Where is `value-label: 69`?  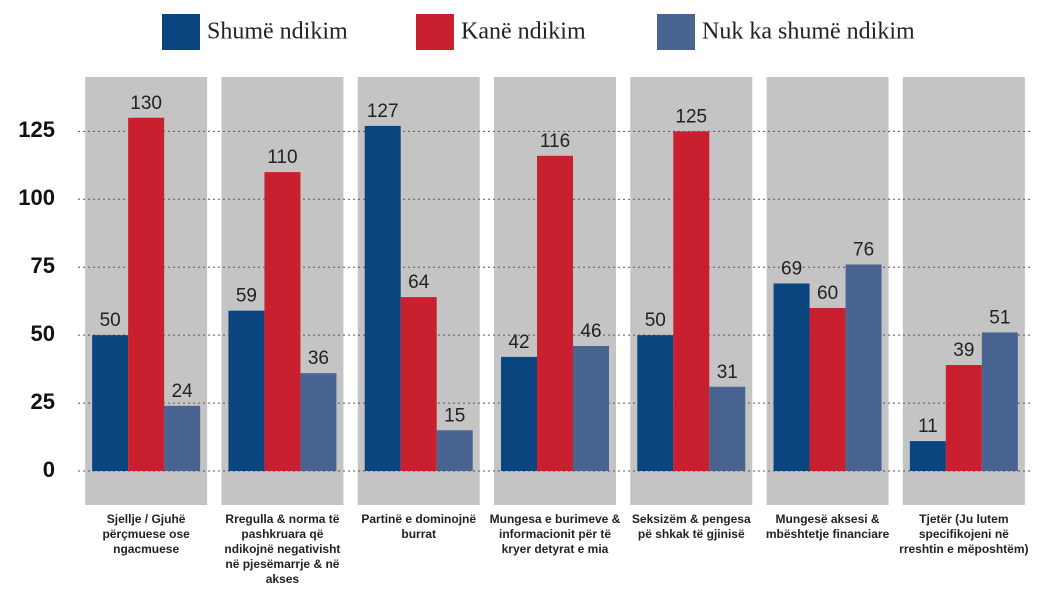
value-label: 69 is located at coordinates (791, 269).